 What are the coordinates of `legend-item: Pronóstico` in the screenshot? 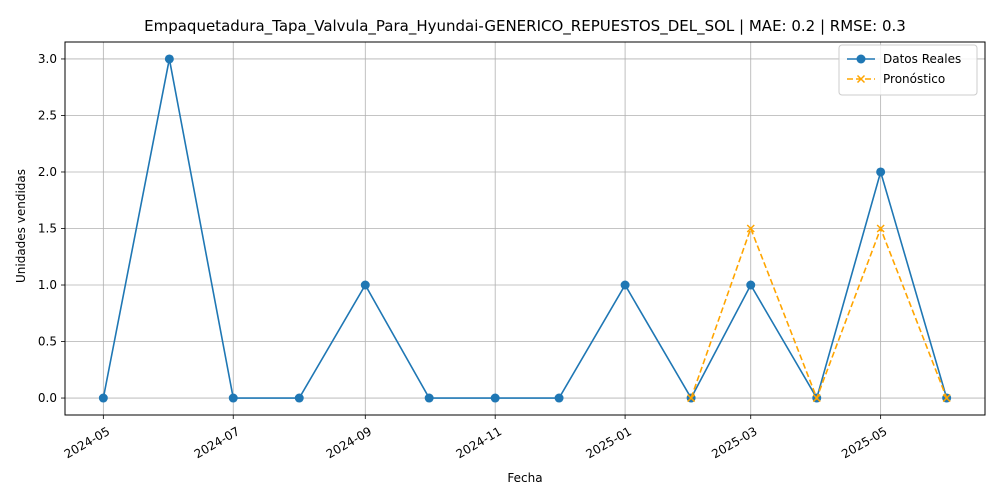 It's located at (896, 79).